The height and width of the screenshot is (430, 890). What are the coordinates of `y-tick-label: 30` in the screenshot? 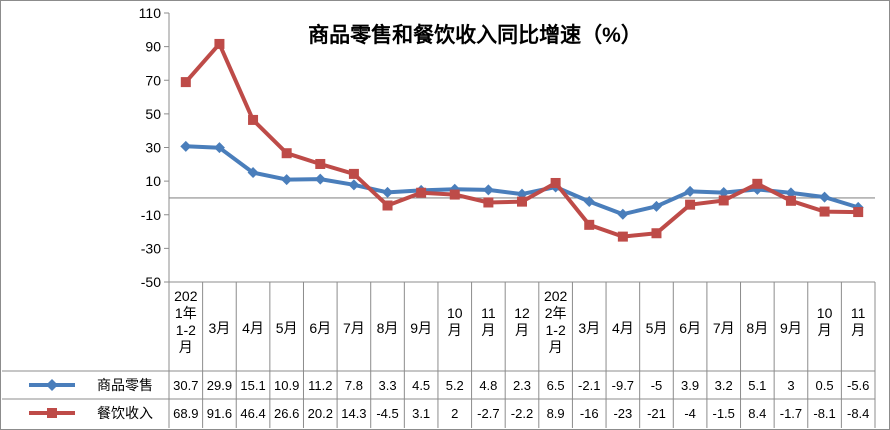 It's located at (153, 148).